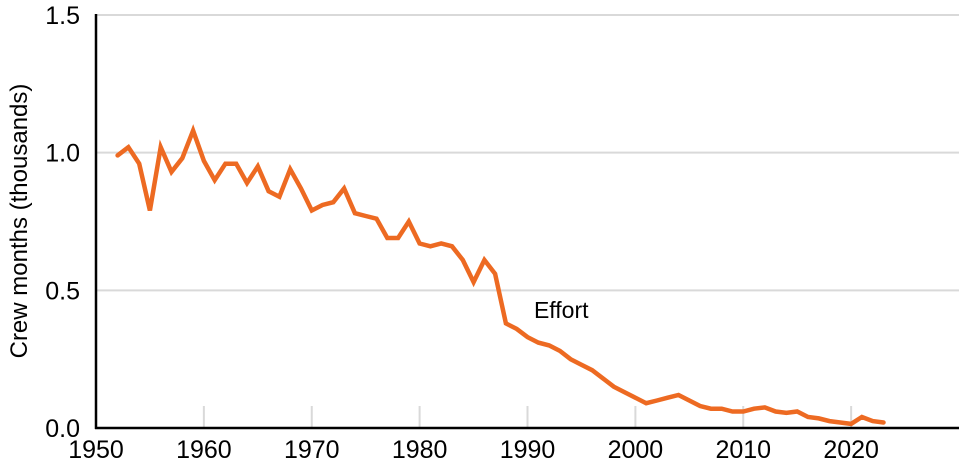  Describe the element at coordinates (851, 450) in the screenshot. I see `x-tick-label: 2020` at that location.